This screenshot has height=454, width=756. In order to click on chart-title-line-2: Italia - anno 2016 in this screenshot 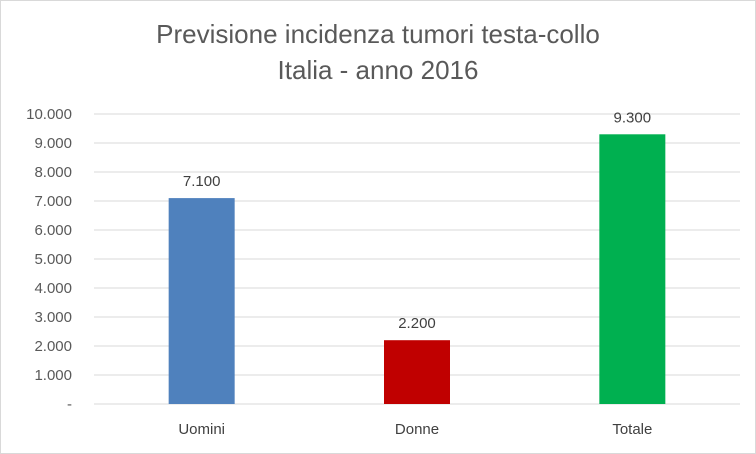, I will do `click(378, 70)`.